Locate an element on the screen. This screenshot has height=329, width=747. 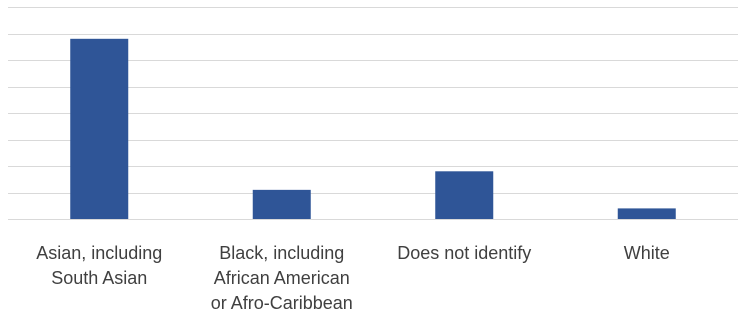
category-label-line: or Afro-Caribbean is located at coordinates (282, 303).